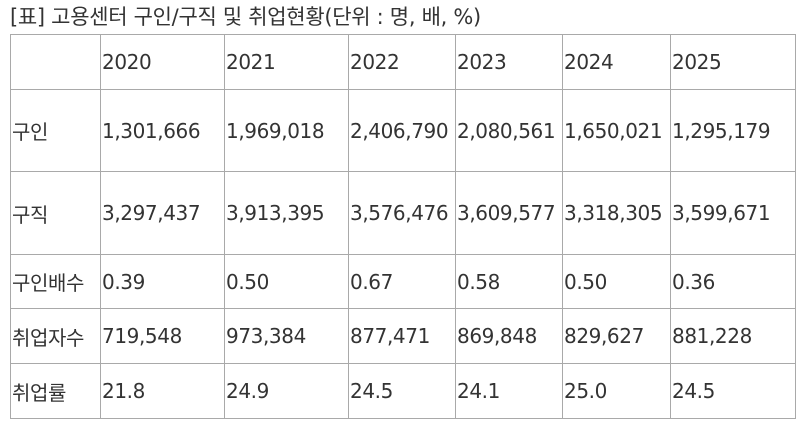 The height and width of the screenshot is (421, 800). What do you see at coordinates (733, 281) in the screenshot?
I see `table-cell: 0.36` at bounding box center [733, 281].